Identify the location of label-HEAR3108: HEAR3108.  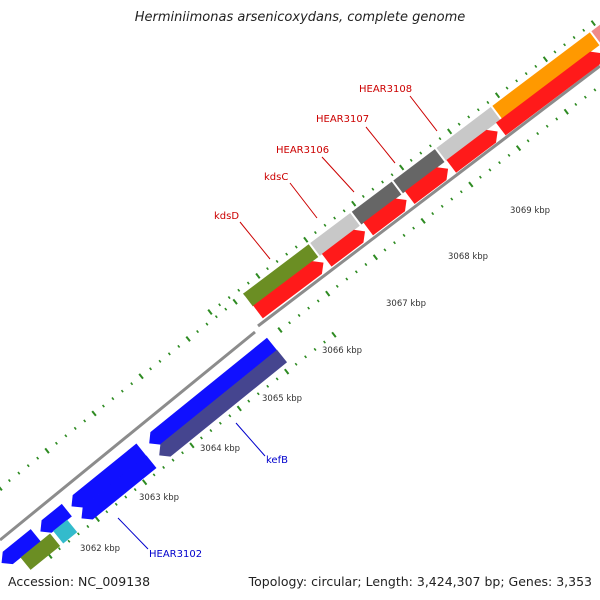
(385, 89).